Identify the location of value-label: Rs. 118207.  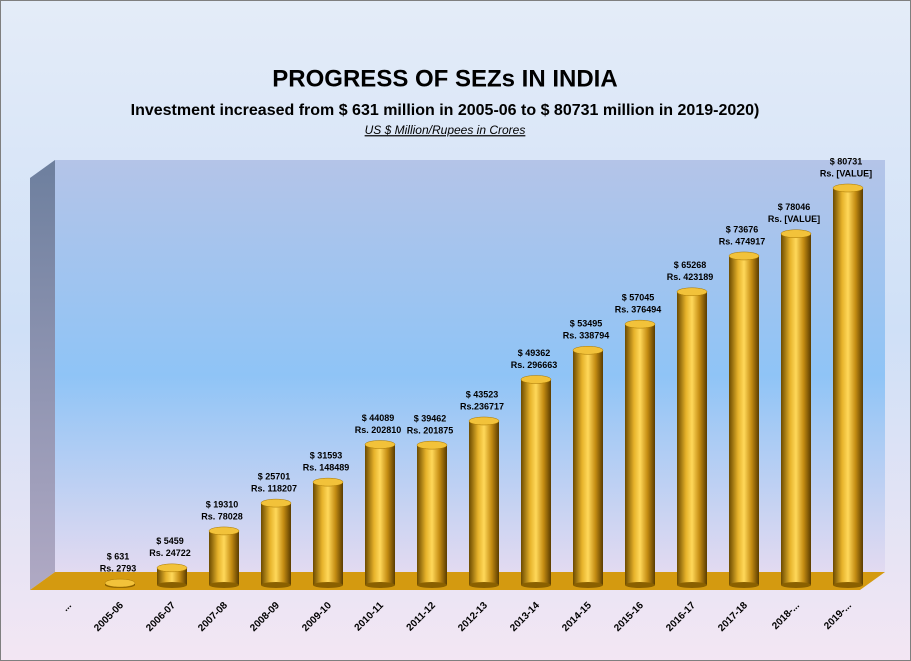
(274, 488).